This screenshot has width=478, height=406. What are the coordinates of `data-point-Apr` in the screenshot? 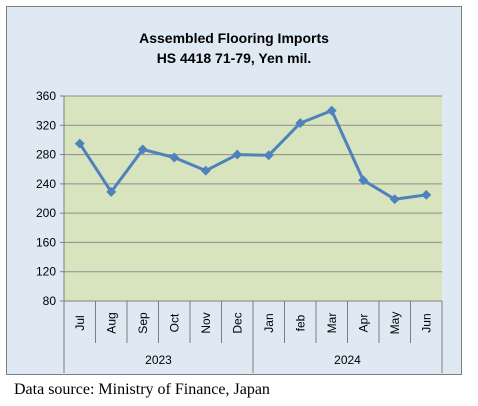 It's located at (363, 180).